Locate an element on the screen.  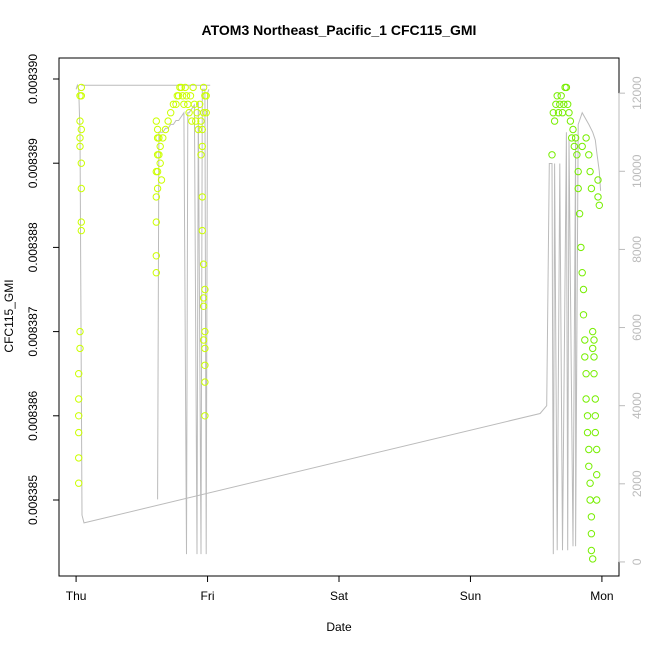
x-axis-label: Date is located at coordinates (339, 627).